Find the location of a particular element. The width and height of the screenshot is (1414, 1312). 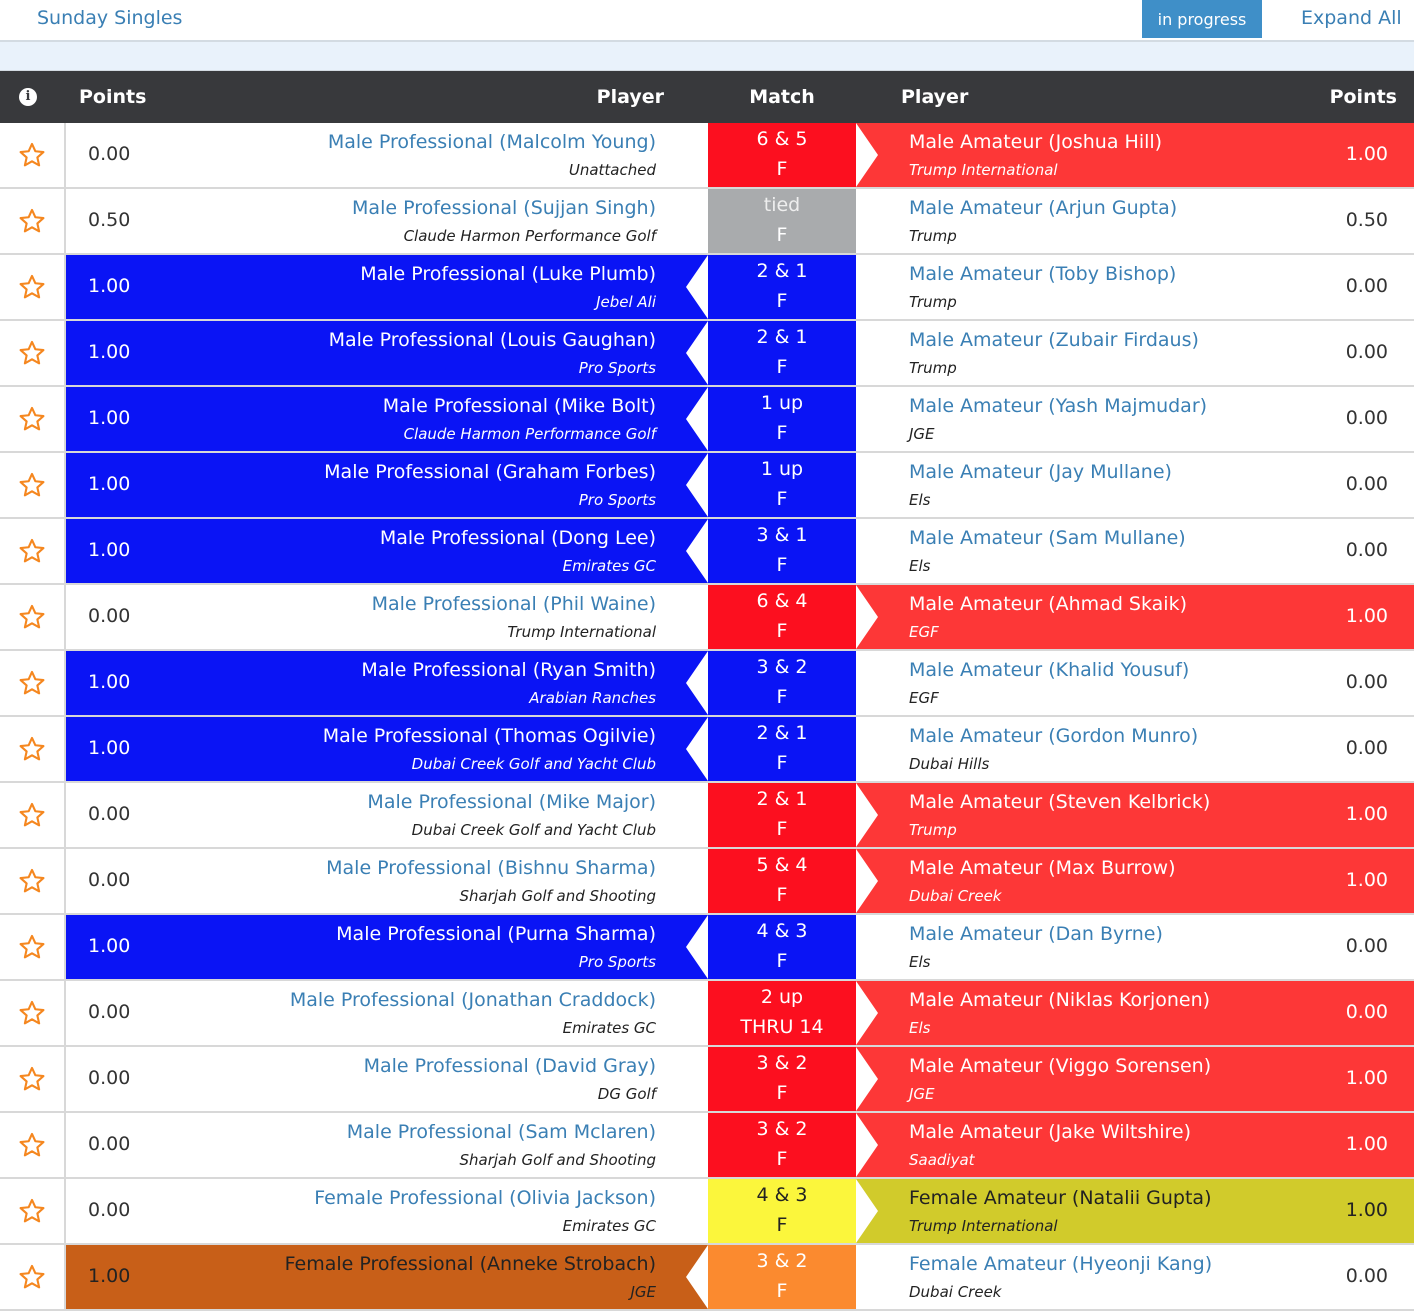

right-player-name: Male Amateur (Max Burrow) is located at coordinates (1042, 868).